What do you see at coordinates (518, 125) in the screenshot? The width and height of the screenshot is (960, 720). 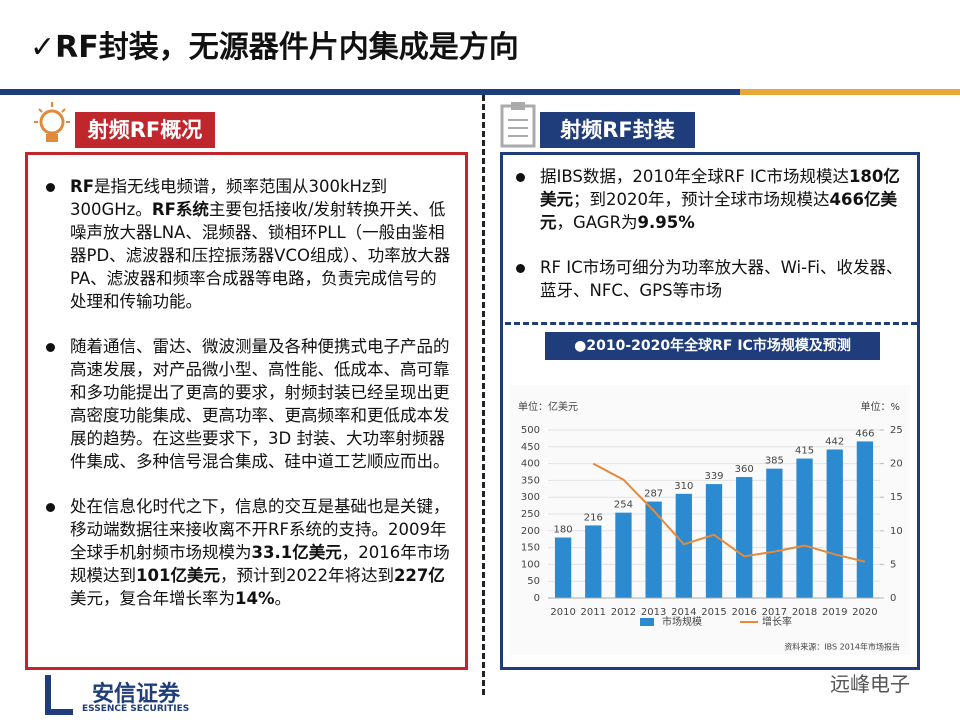 I see `clipboard-icon` at bounding box center [518, 125].